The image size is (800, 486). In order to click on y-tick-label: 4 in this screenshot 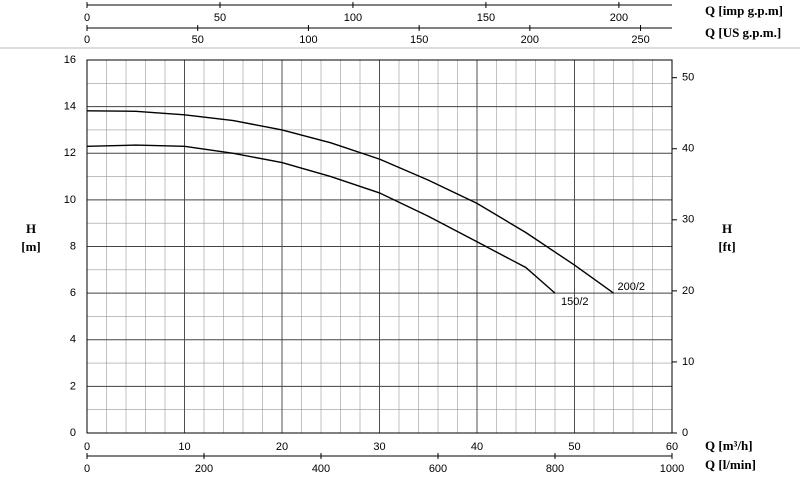, I will do `click(73, 340)`.